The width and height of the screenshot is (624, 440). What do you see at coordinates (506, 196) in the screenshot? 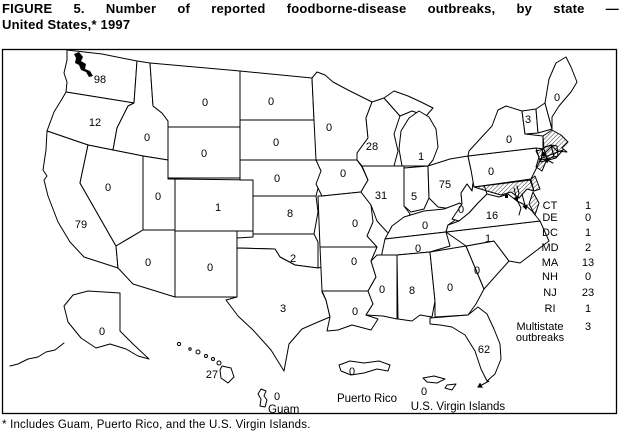
I see `state-dc` at bounding box center [506, 196].